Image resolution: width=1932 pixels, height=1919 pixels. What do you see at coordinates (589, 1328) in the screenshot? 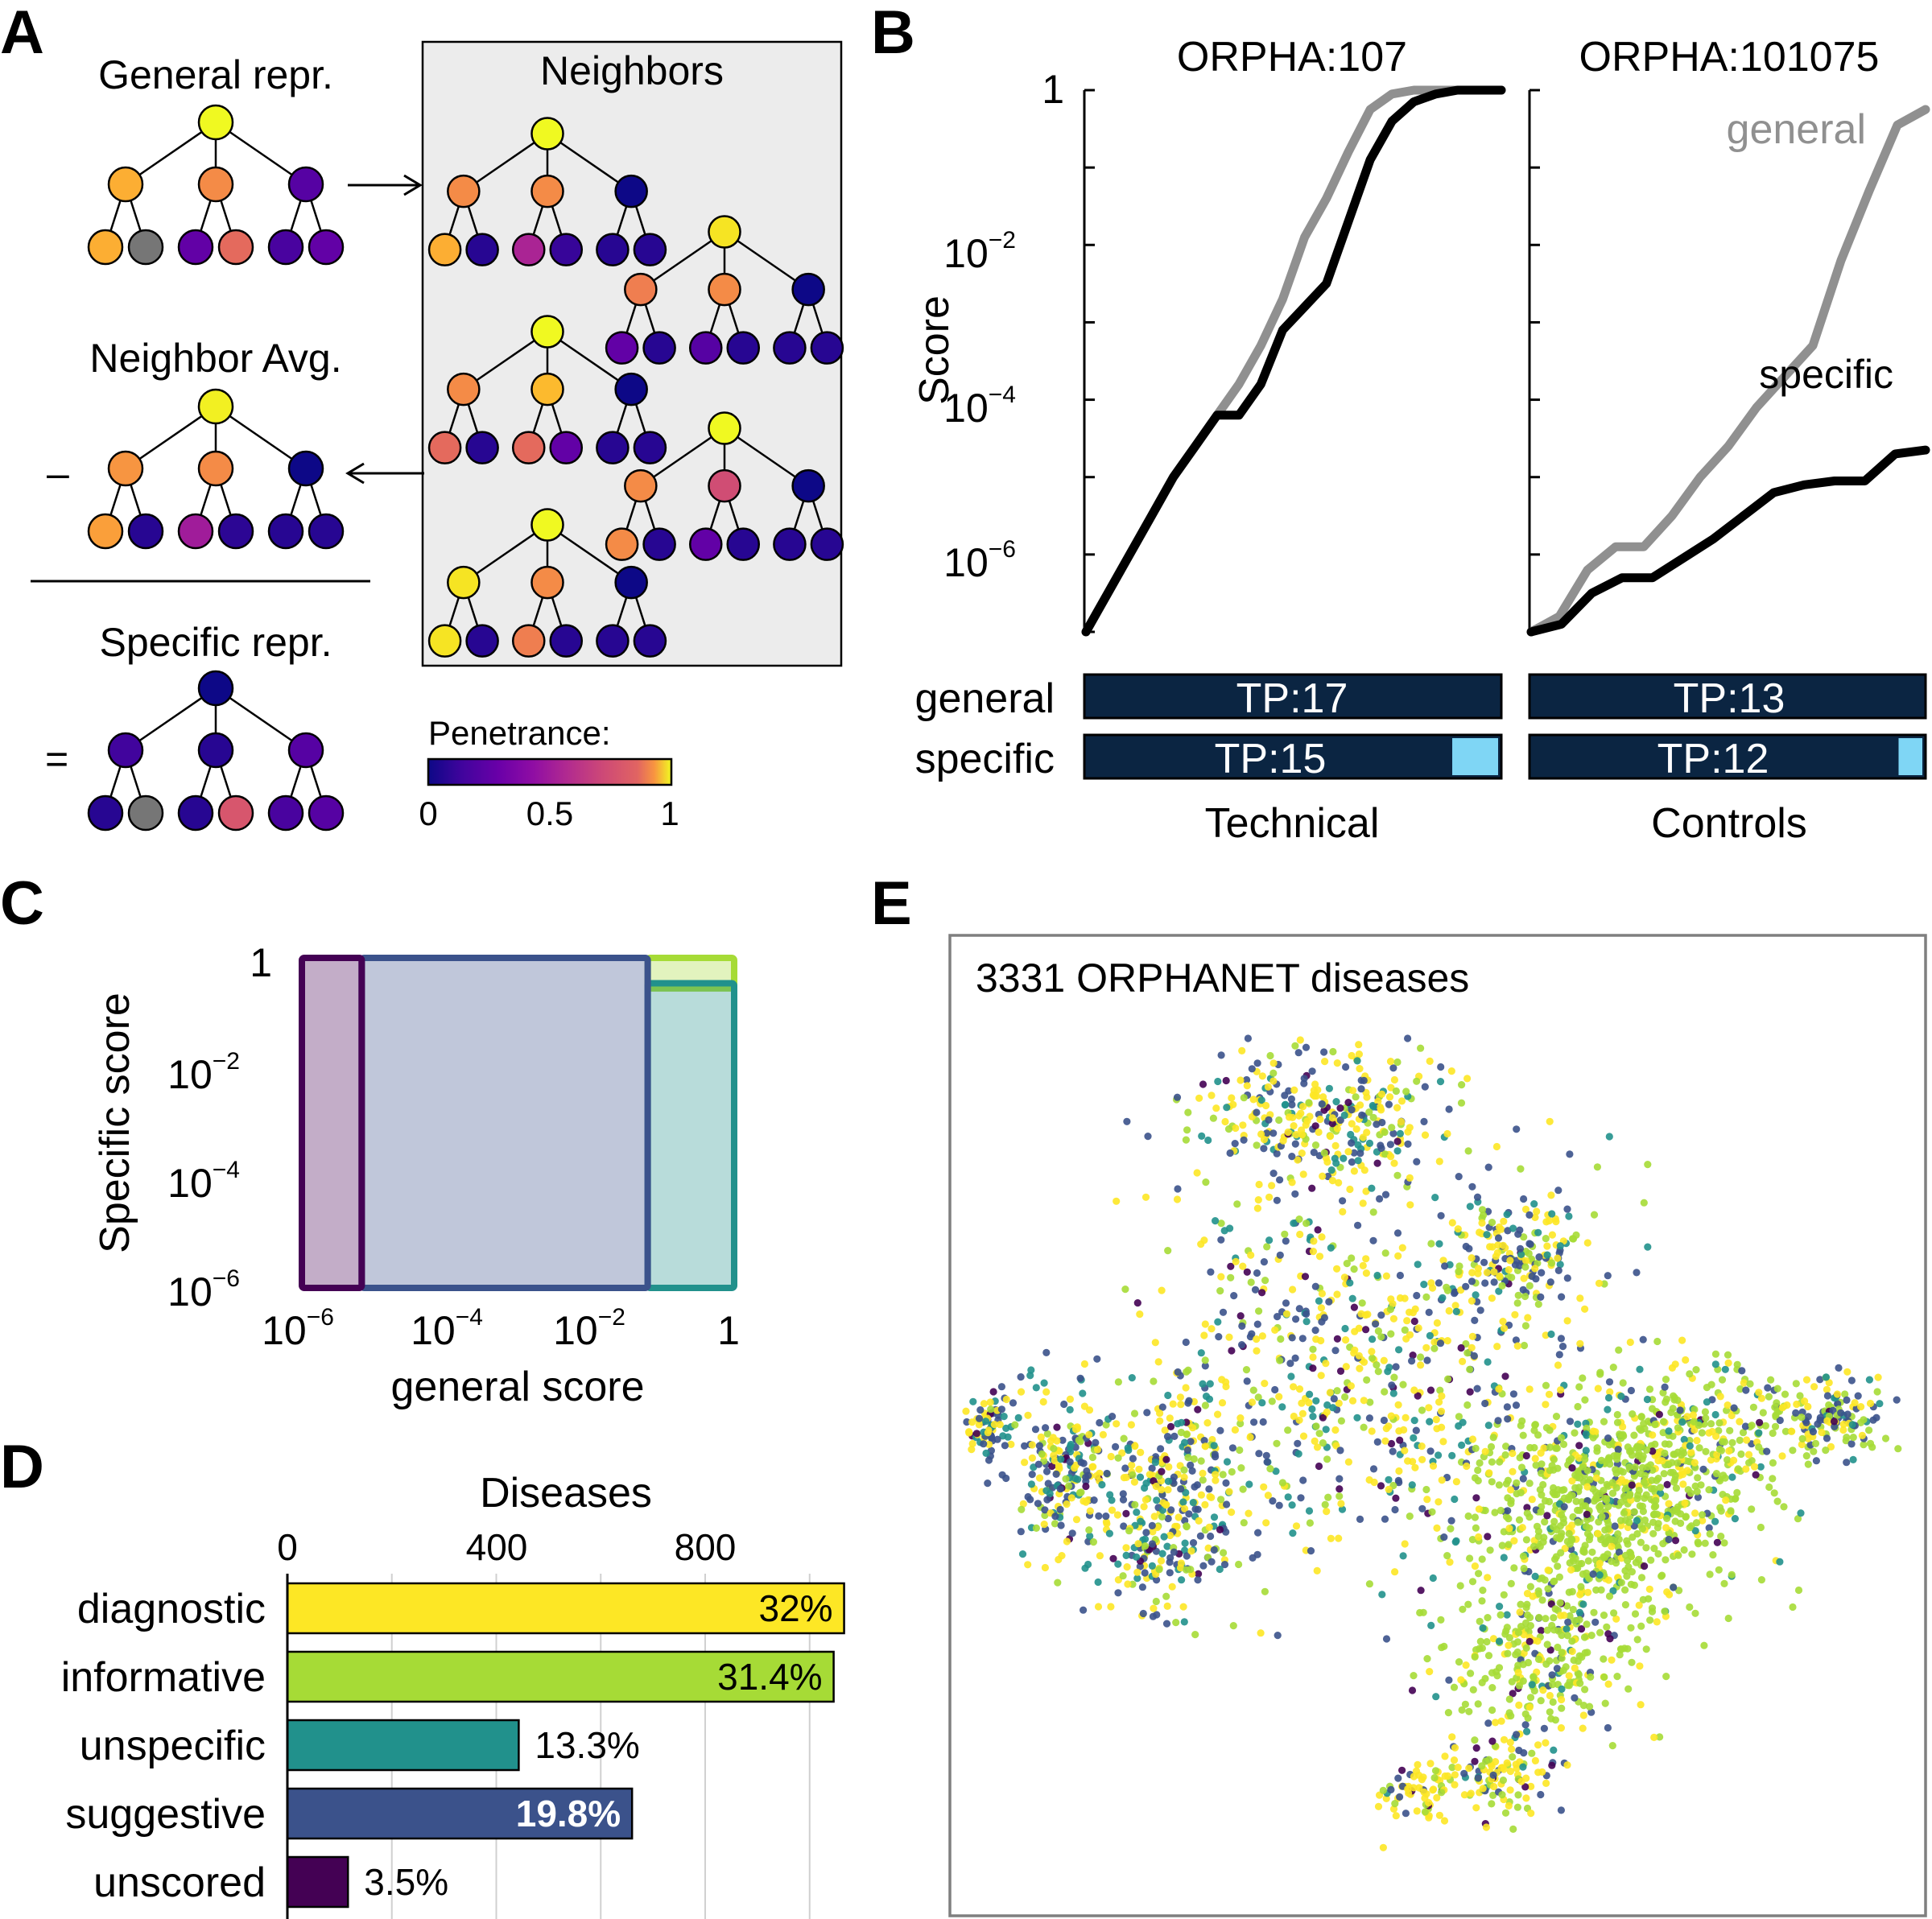
I see `c-xtick-1e-2: 10−2` at bounding box center [589, 1328].